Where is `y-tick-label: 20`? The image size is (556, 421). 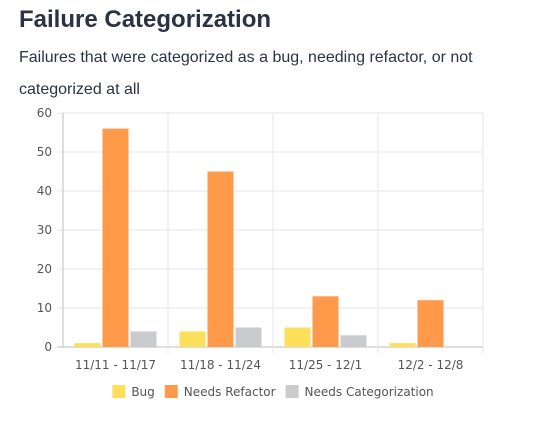 y-tick-label: 20 is located at coordinates (44, 269).